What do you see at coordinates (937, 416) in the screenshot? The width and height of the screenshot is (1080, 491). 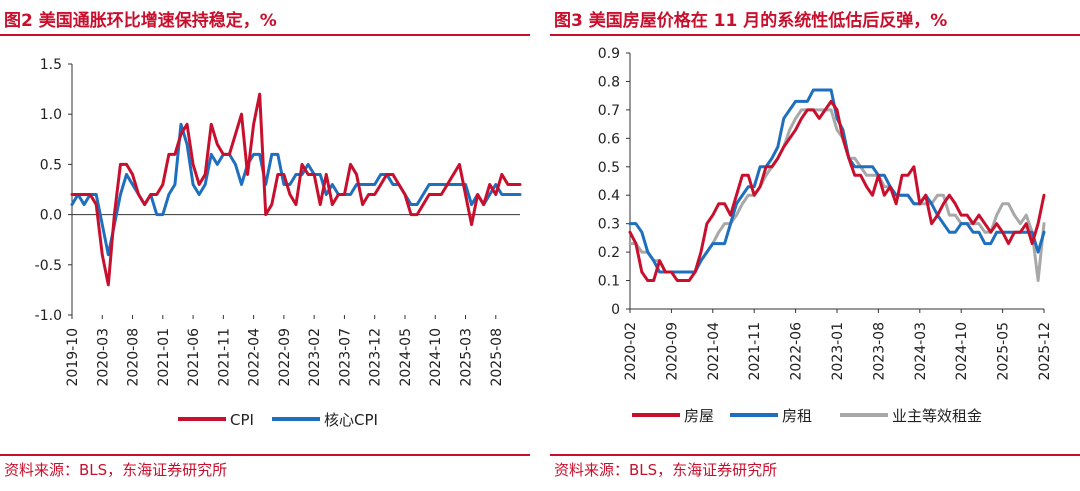 I see `housing-legend-label: 业主等效租金` at bounding box center [937, 416].